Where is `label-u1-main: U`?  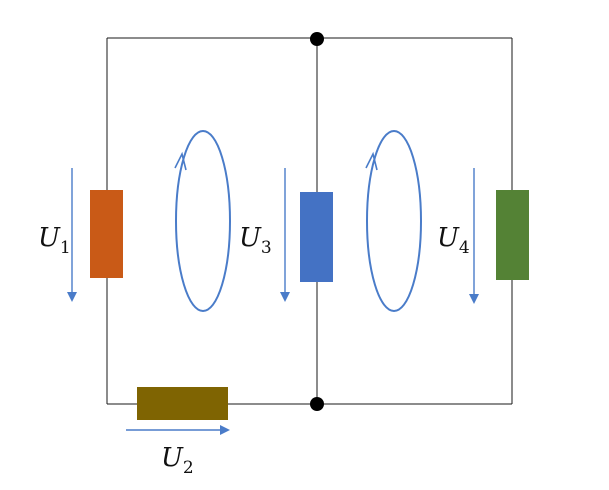 label-u1-main: U is located at coordinates (49, 238).